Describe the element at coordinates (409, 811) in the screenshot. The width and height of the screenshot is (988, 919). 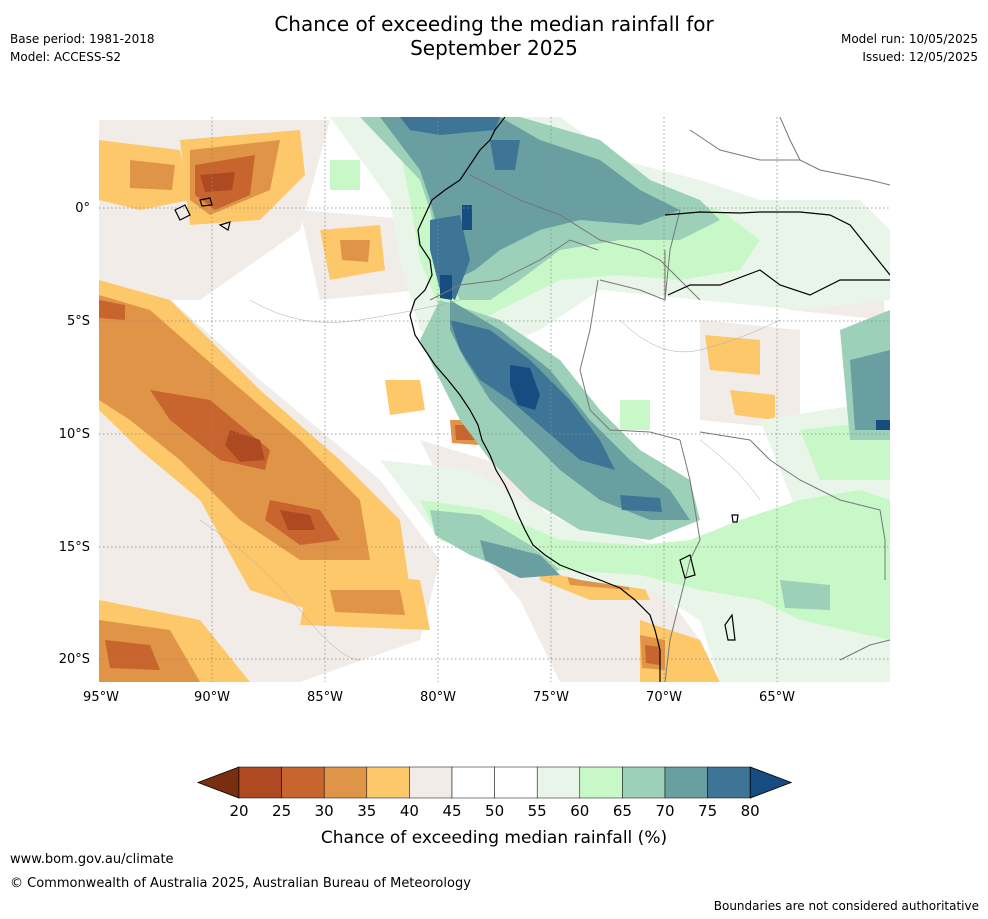
I see `colorbar-tick-label: 40` at that location.